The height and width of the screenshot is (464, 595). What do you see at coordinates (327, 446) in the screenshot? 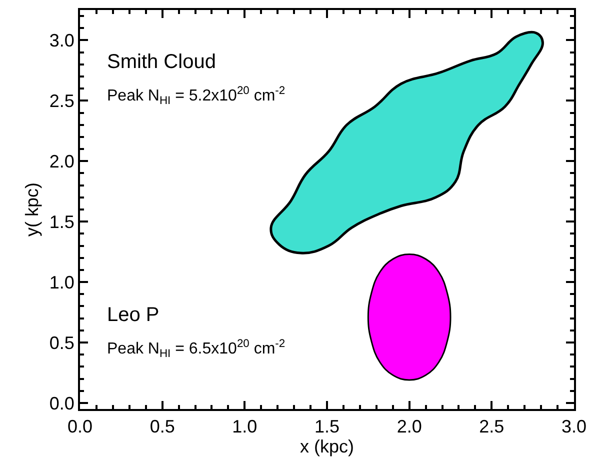
I see `x-axis-title: x (kpc)` at bounding box center [327, 446].